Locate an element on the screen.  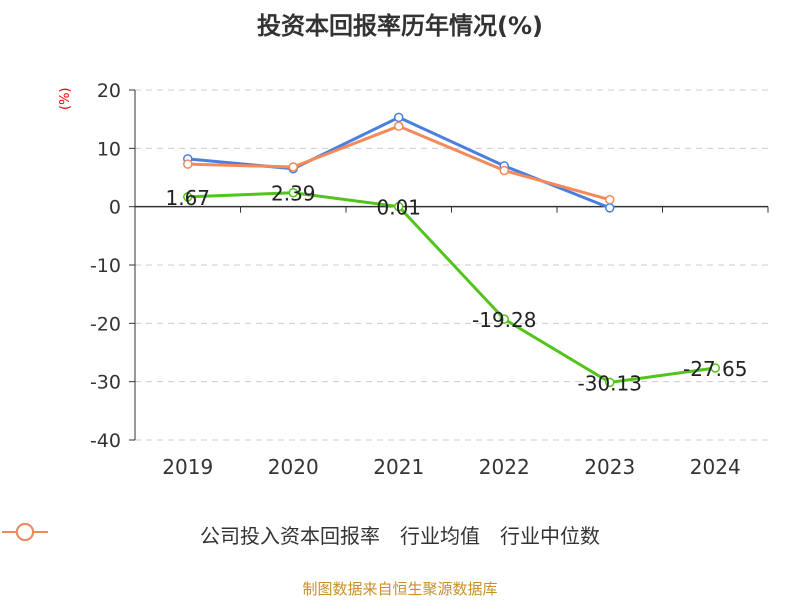
y-tick-label: -20 is located at coordinates (105, 324).